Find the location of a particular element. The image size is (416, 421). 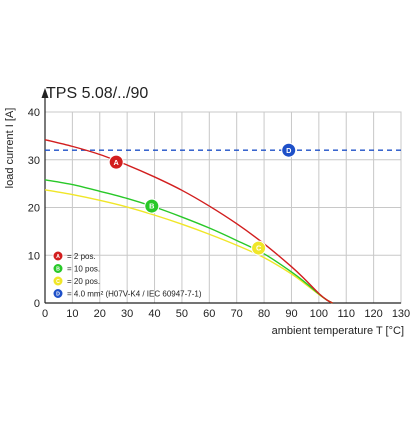

legend-label: = 4.0 mm² (H07V-K4 / IEC 60947-7-1) is located at coordinates (134, 294).